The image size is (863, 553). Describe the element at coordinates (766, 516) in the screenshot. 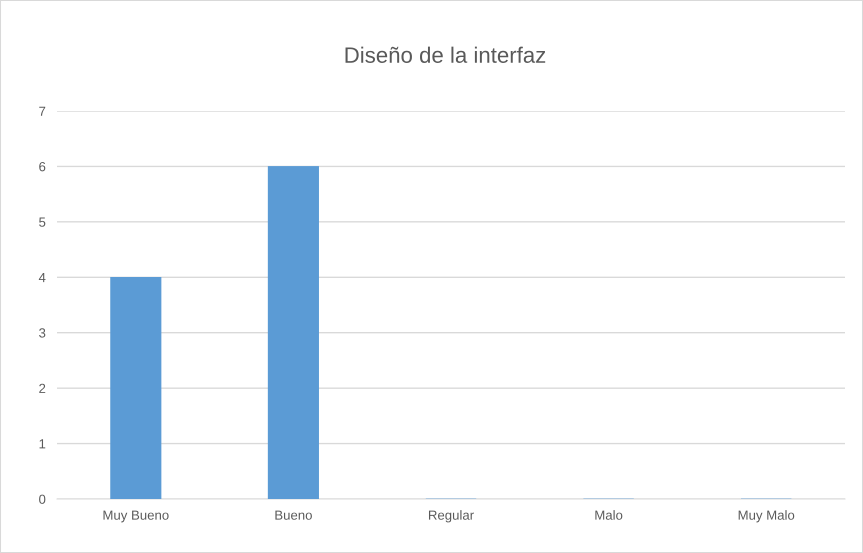

I see `x-tick-label: Muy Malo` at that location.